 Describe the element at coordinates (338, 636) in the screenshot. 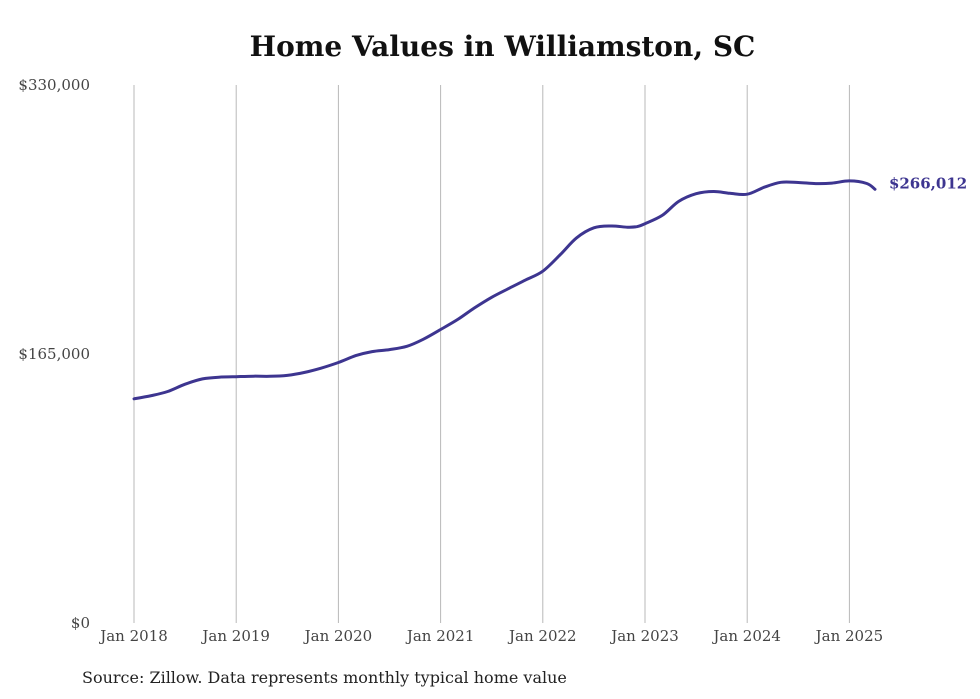

I see `x-tick-label: Jan 2020` at that location.